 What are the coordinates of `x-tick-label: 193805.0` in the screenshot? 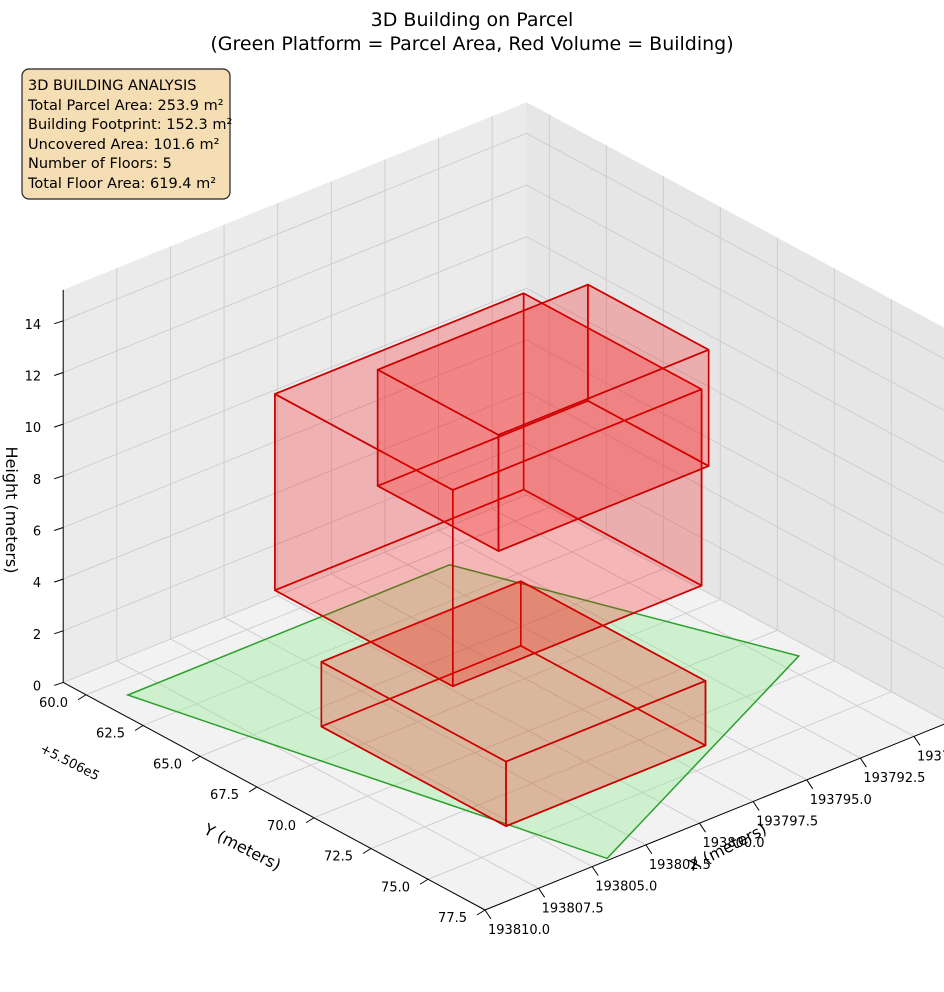 It's located at (626, 887).